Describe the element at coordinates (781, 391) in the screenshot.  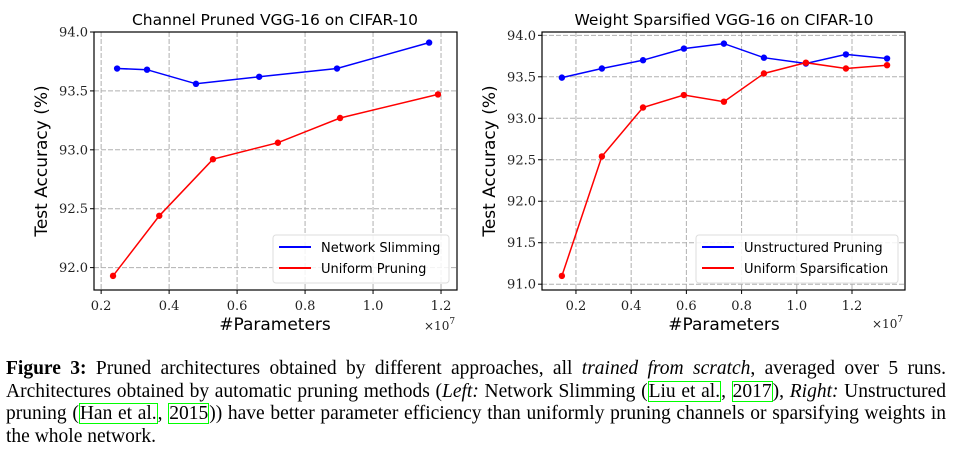
I see `caption-text: ),` at that location.